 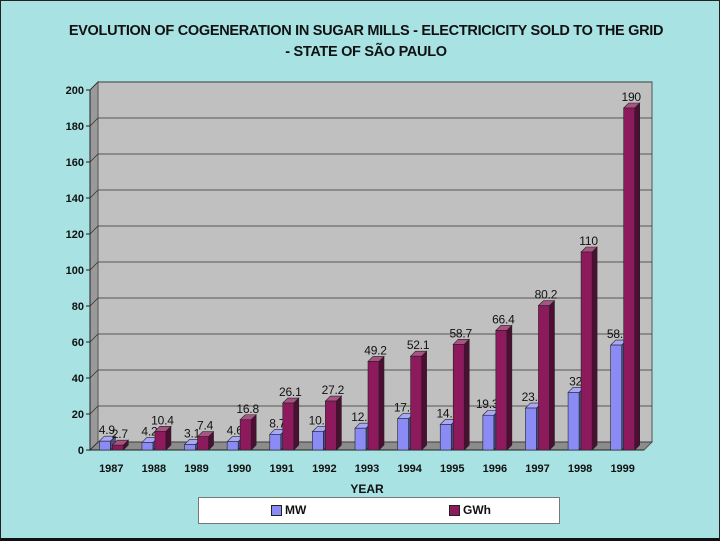 I want to click on legend-swatch-gwh, so click(x=454, y=510).